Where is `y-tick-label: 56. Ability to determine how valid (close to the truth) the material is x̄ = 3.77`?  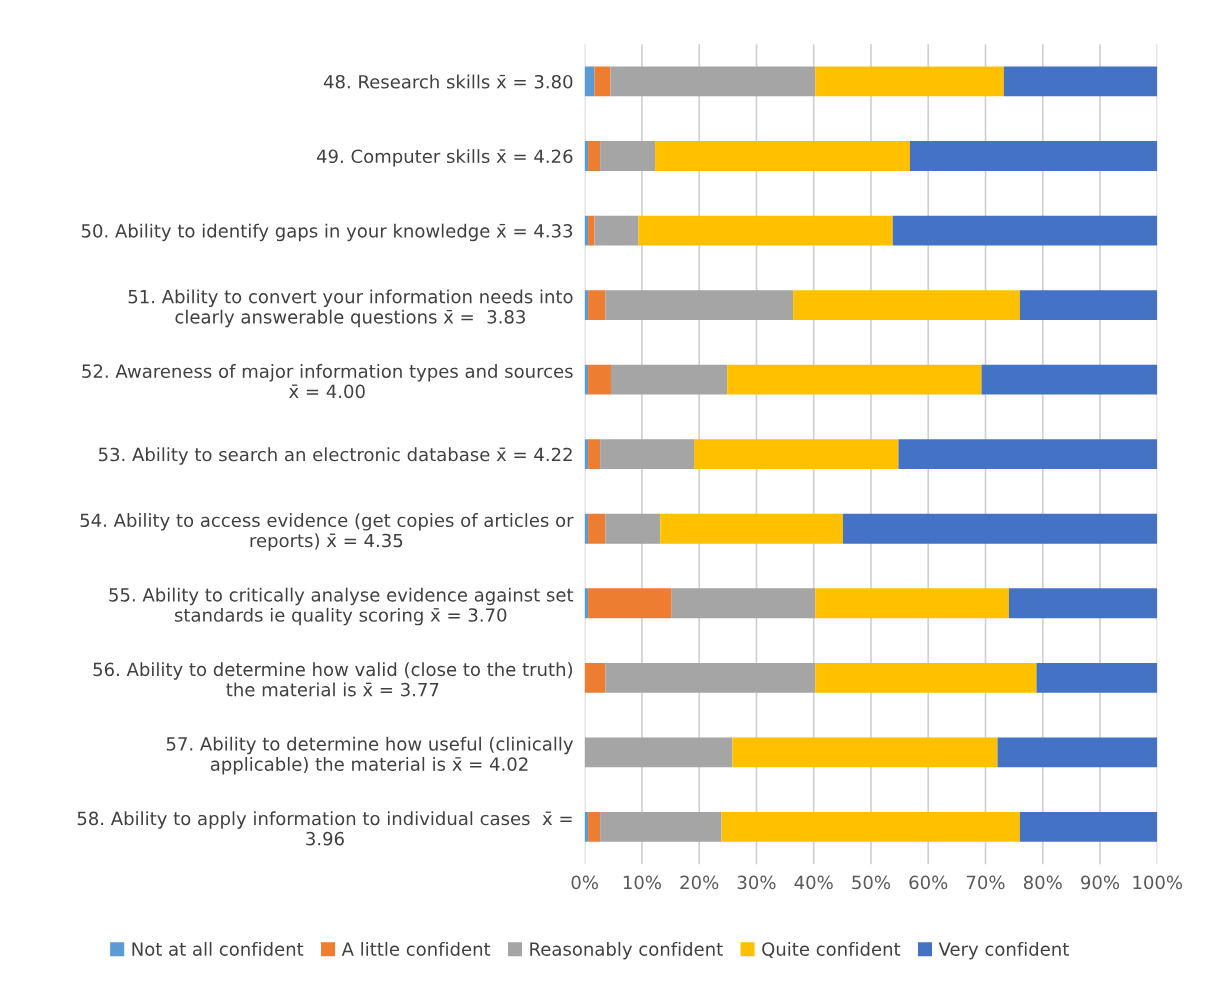 y-tick-label: 56. Ability to determine how valid (close to the truth) the material is x̄ = 3.77 is located at coordinates (333, 679).